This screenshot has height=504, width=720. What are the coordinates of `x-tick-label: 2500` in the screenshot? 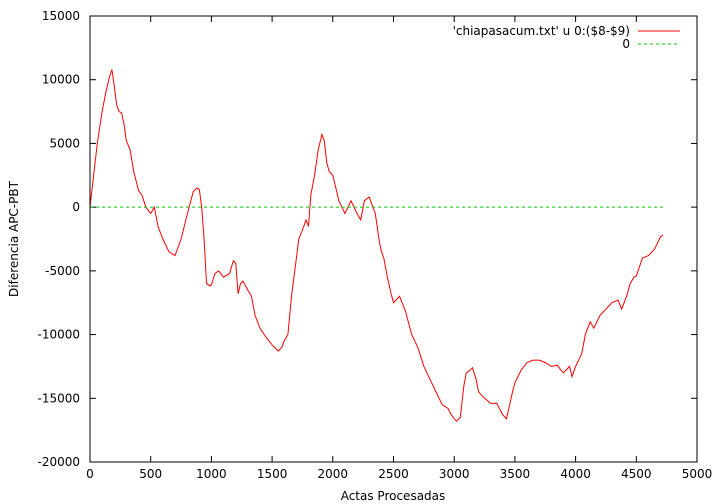 It's located at (393, 474).